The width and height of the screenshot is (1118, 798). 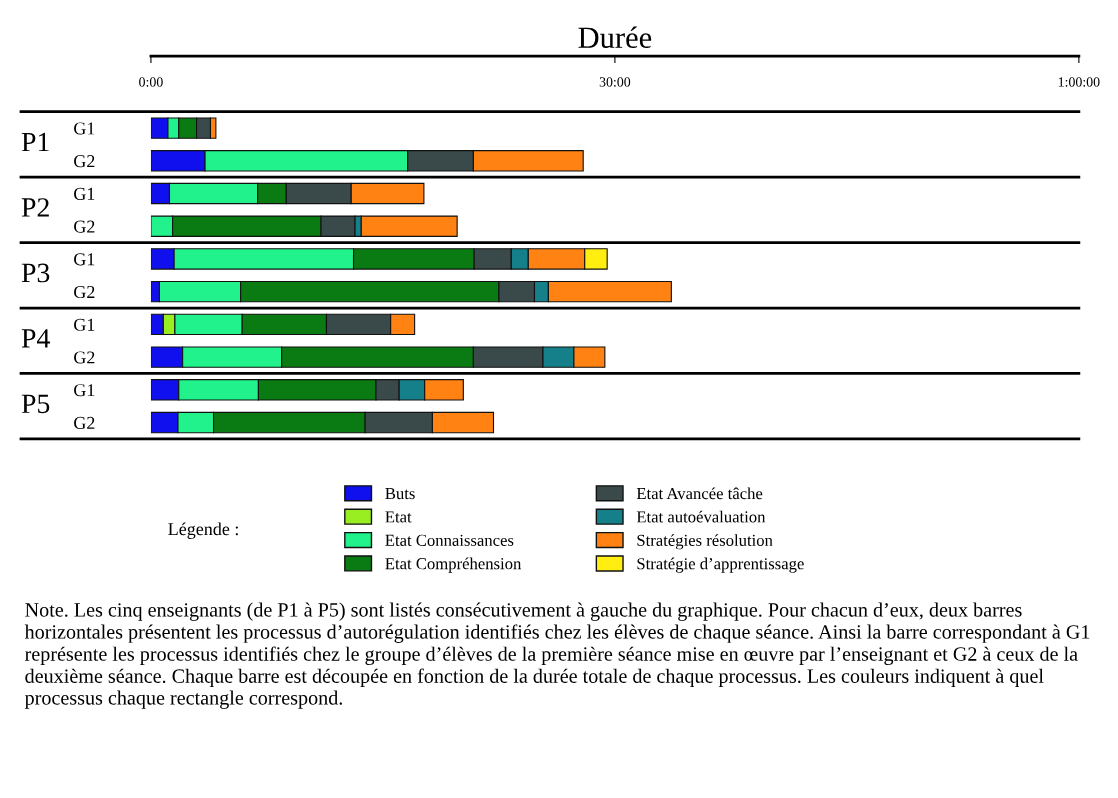 What do you see at coordinates (615, 37) in the screenshot?
I see `x-axis-title: Durée` at bounding box center [615, 37].